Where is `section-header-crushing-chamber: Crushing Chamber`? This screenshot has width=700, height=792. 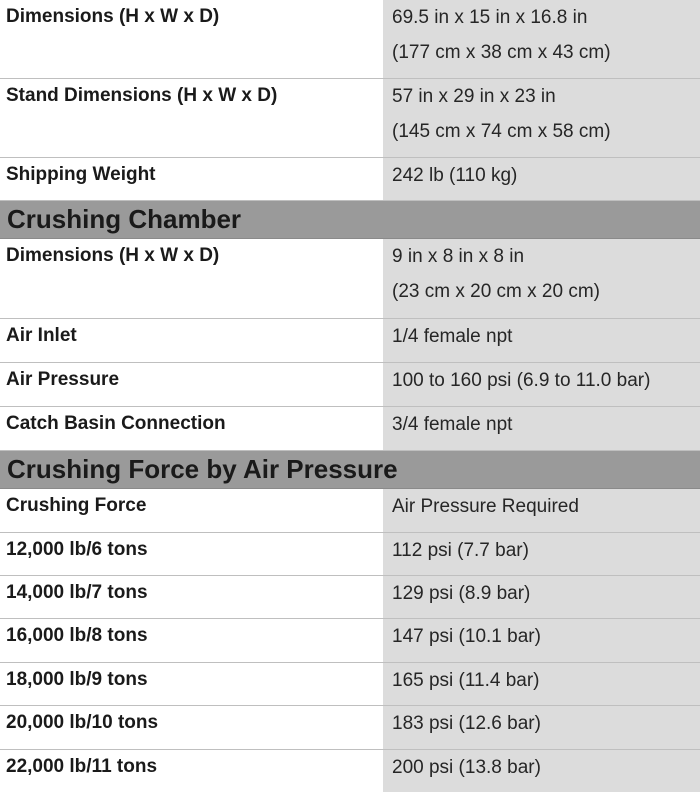
section-header-crushing-chamber: Crushing Chamber is located at coordinates (350, 220).